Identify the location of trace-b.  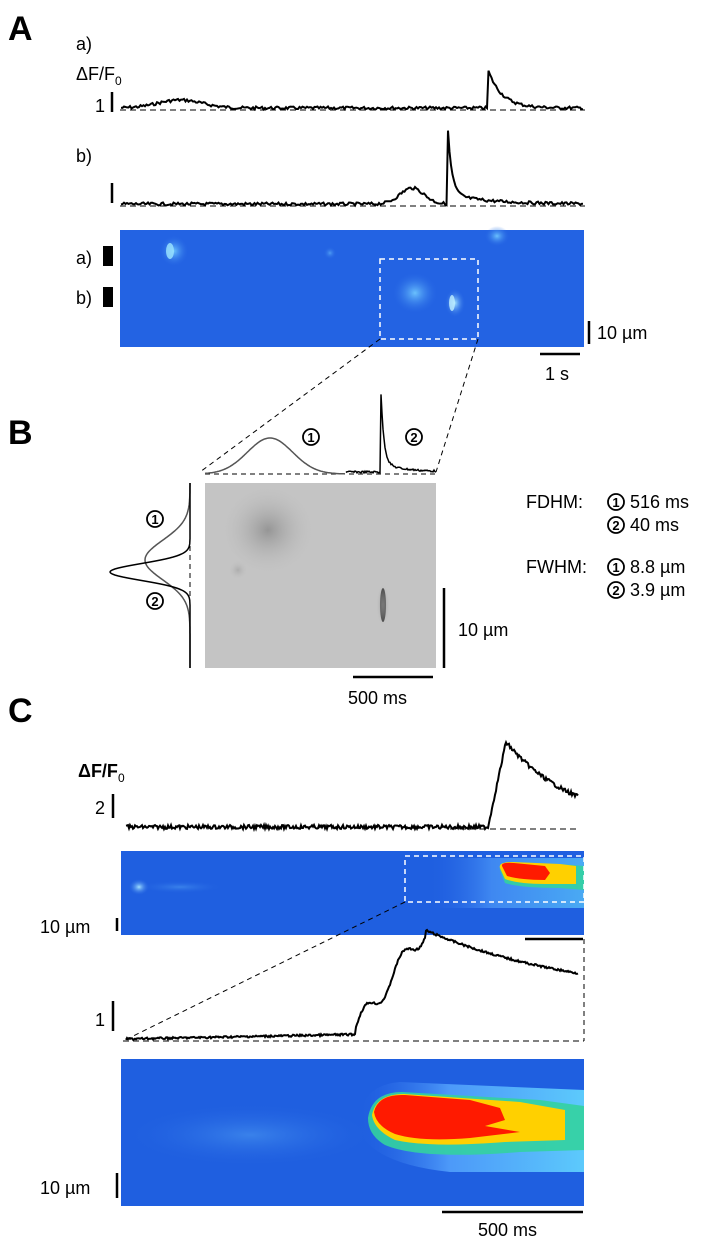
(352, 169).